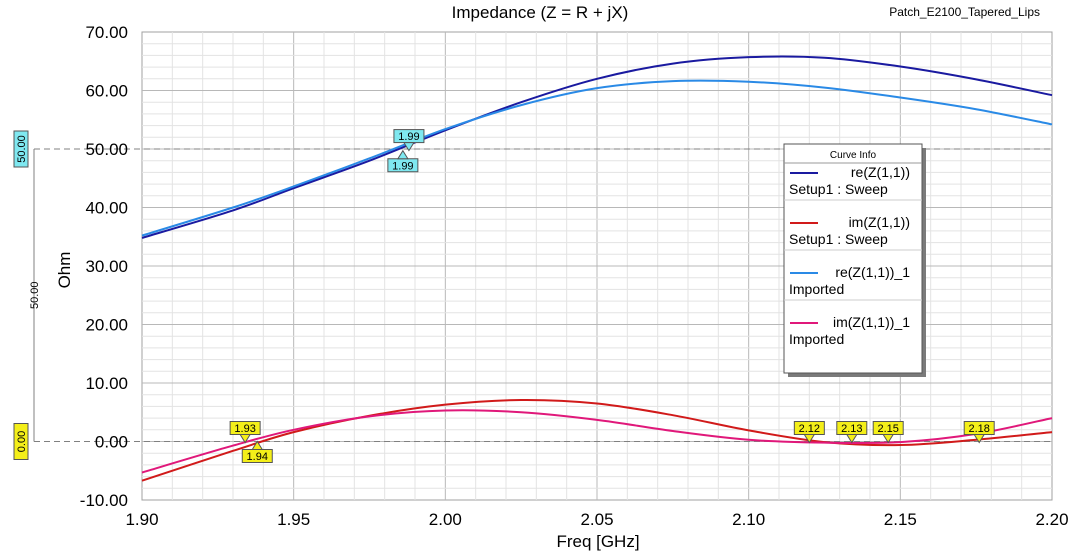 The height and width of the screenshot is (553, 1081). Describe the element at coordinates (880, 172) in the screenshot. I see `legend-entry-name: re(Z(1,1))` at that location.